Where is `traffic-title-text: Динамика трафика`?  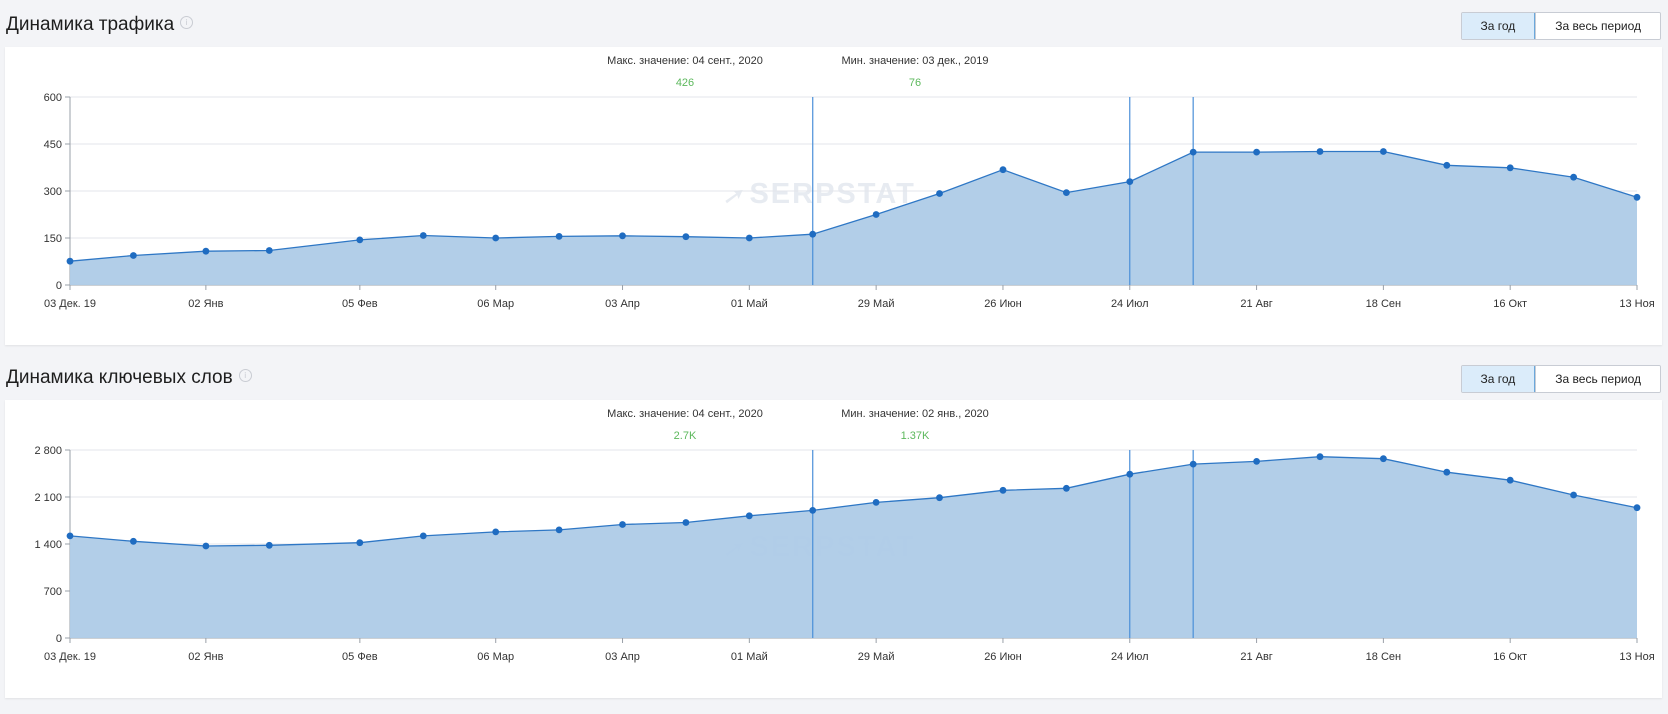 traffic-title-text: Динамика трафика is located at coordinates (90, 24).